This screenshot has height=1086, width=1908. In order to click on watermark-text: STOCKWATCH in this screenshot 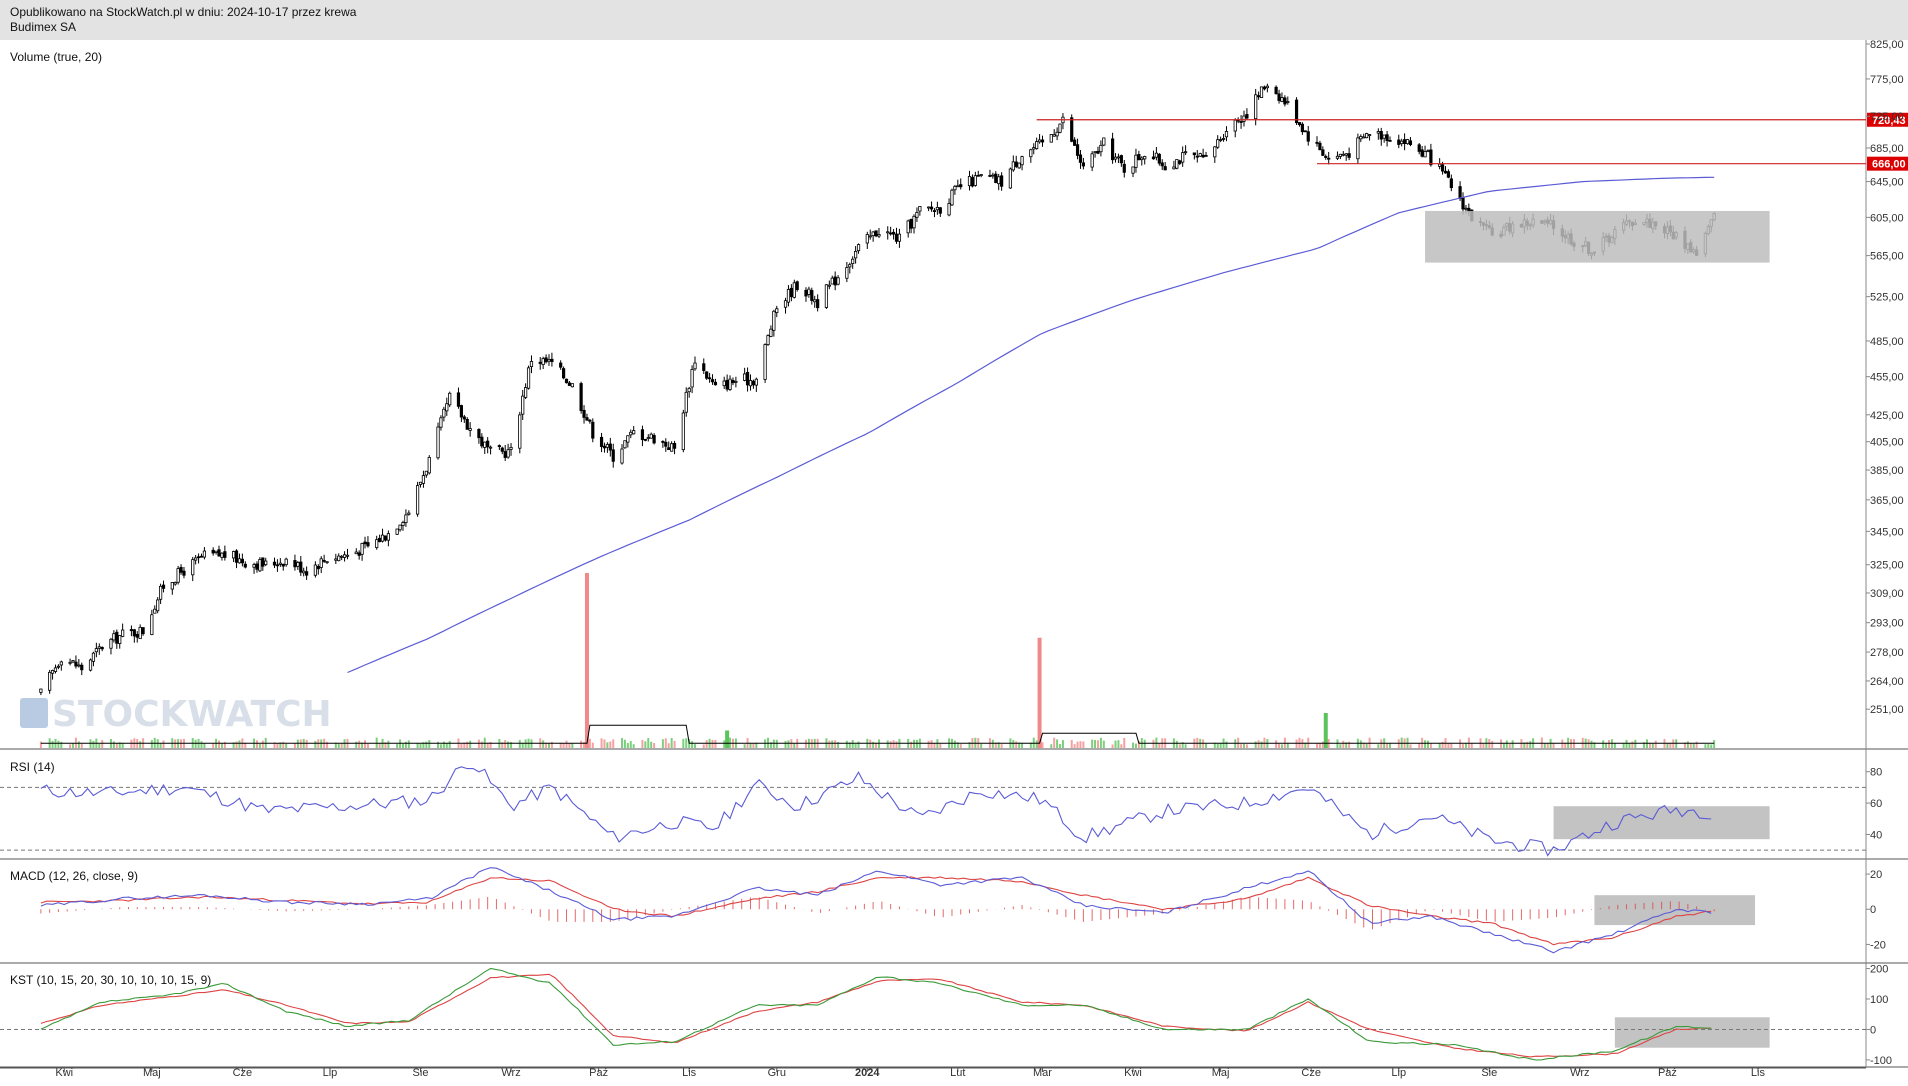, I will do `click(192, 714)`.